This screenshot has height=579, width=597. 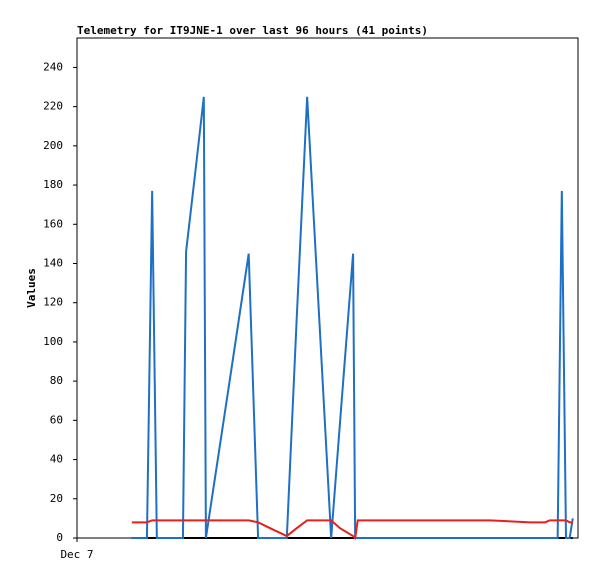 I want to click on y-tick-label: 20, so click(x=56, y=498).